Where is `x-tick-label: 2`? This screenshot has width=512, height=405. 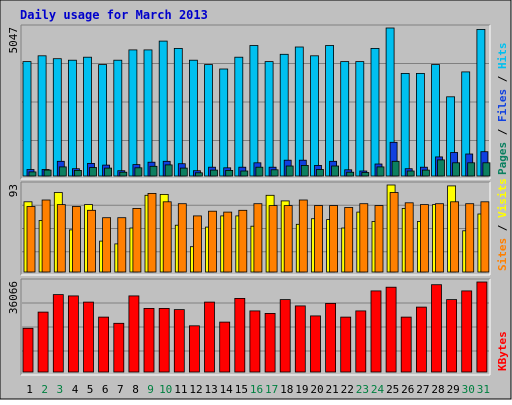
x-tick-label: 2 is located at coordinates (44, 389).